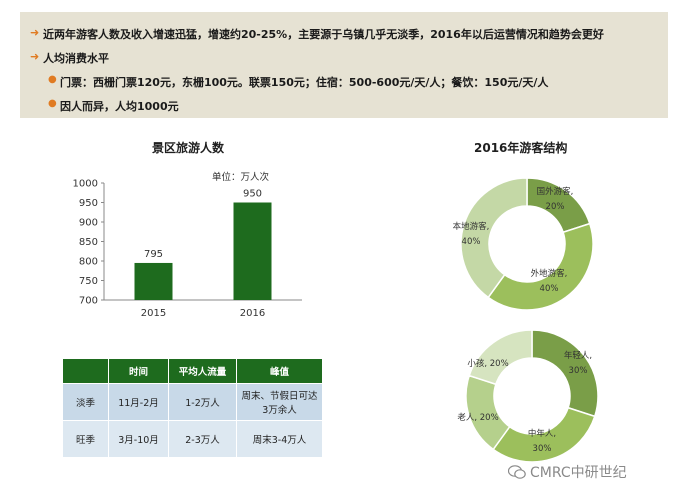  What do you see at coordinates (76, 58) in the screenshot?
I see `summary-bullet-2-text: 人均消费水平` at bounding box center [76, 58].